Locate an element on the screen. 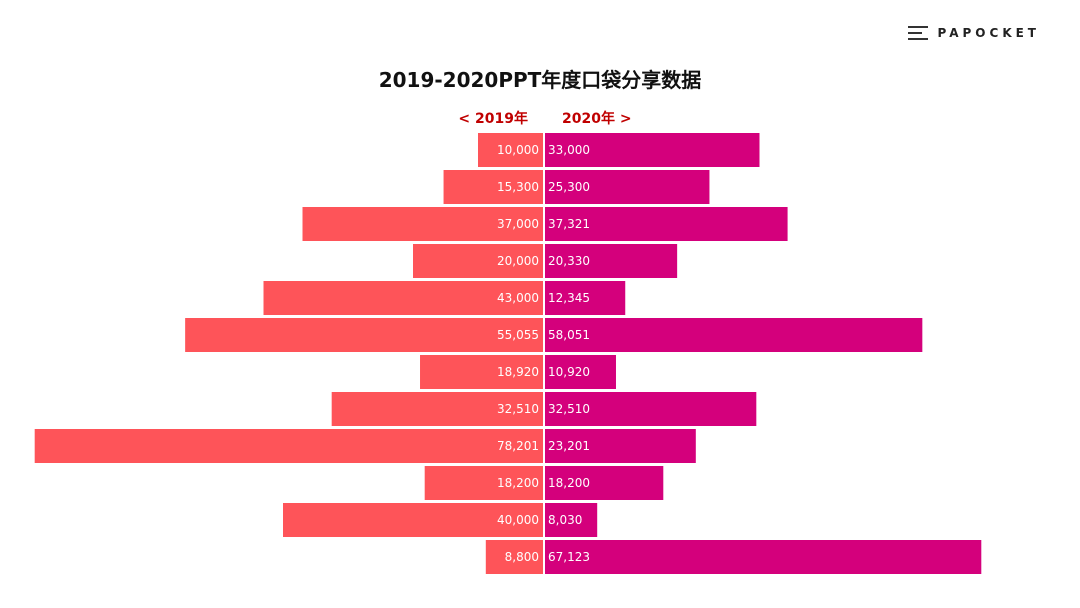 This screenshot has width=1080, height=608. label-2020-10: 8,030 is located at coordinates (565, 520).